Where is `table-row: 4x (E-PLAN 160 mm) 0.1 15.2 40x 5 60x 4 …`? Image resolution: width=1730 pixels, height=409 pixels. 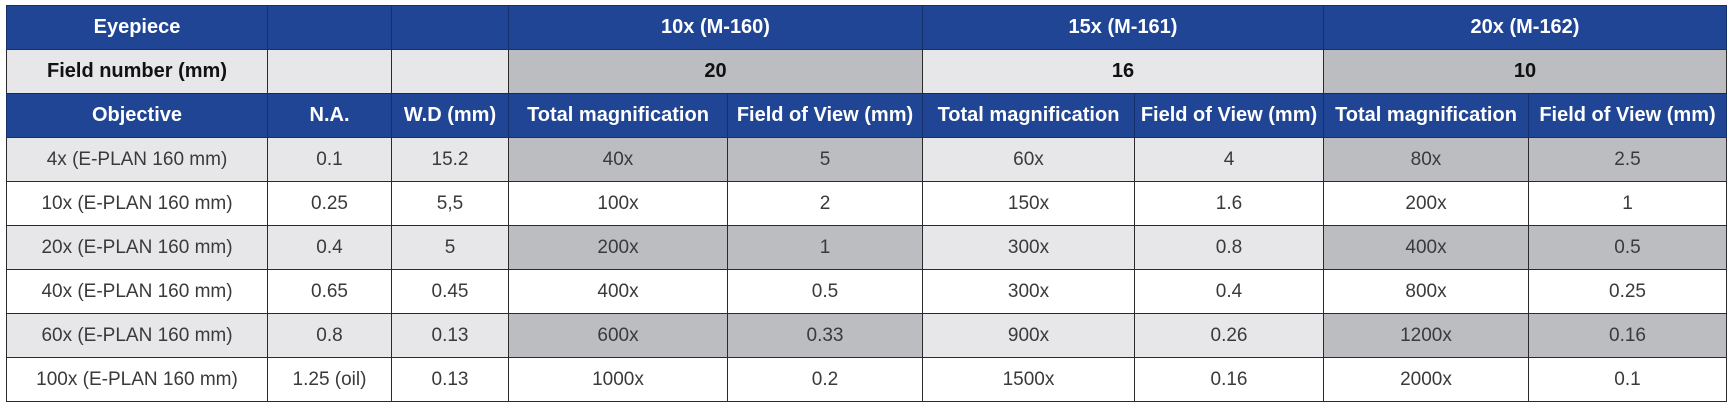 table-row: 4x (E-PLAN 160 mm) 0.1 15.2 40x 5 60x 4 … is located at coordinates (866, 159).